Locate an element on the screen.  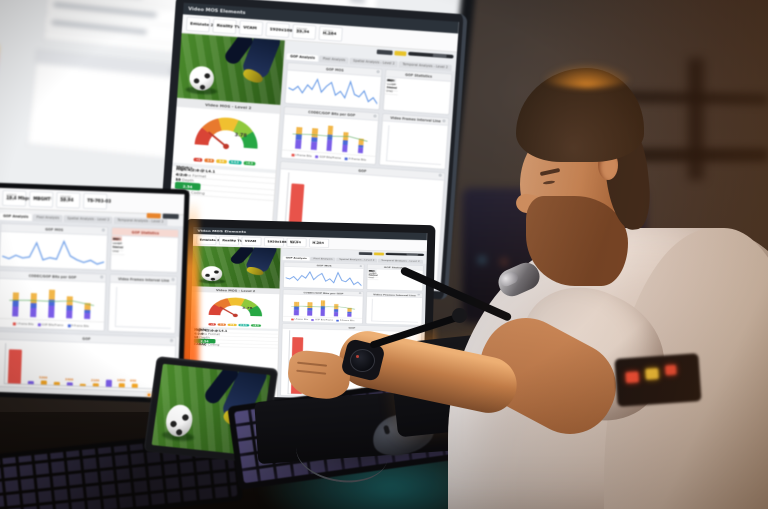
person-eye is located at coordinates (549, 182).